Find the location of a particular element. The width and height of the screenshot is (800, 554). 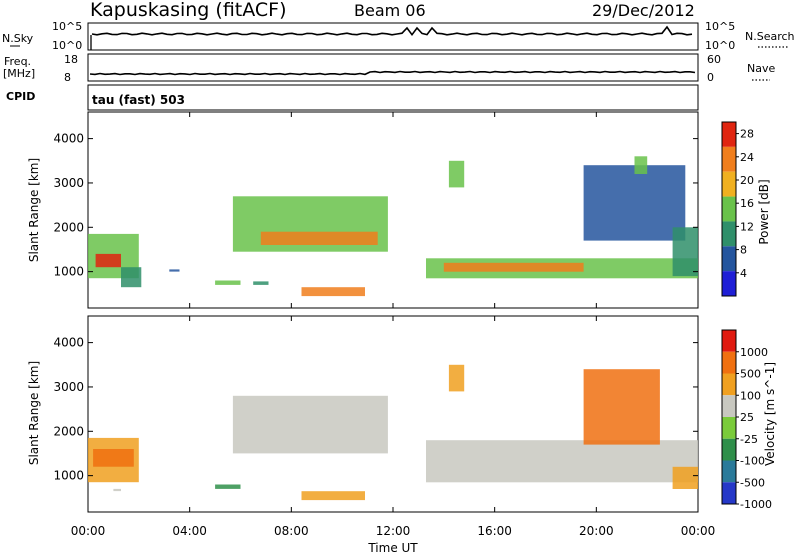

freq-line is located at coordinates (392, 73).